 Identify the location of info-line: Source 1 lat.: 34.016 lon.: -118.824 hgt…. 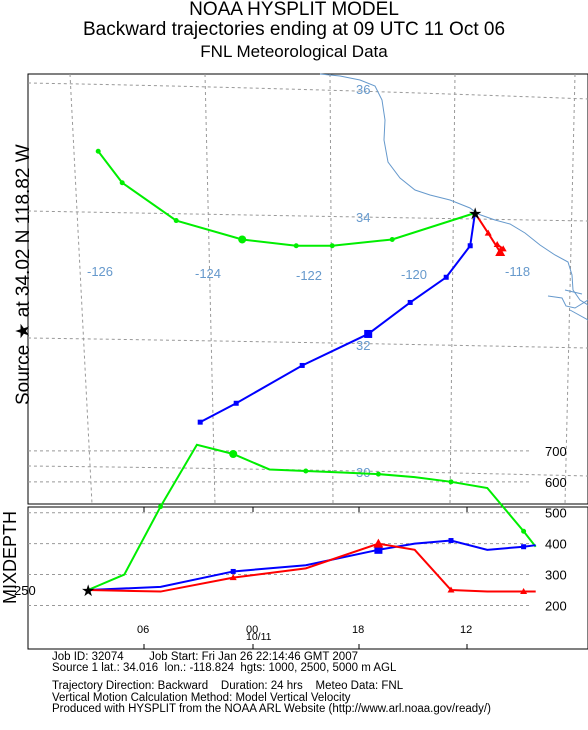
(224, 668).